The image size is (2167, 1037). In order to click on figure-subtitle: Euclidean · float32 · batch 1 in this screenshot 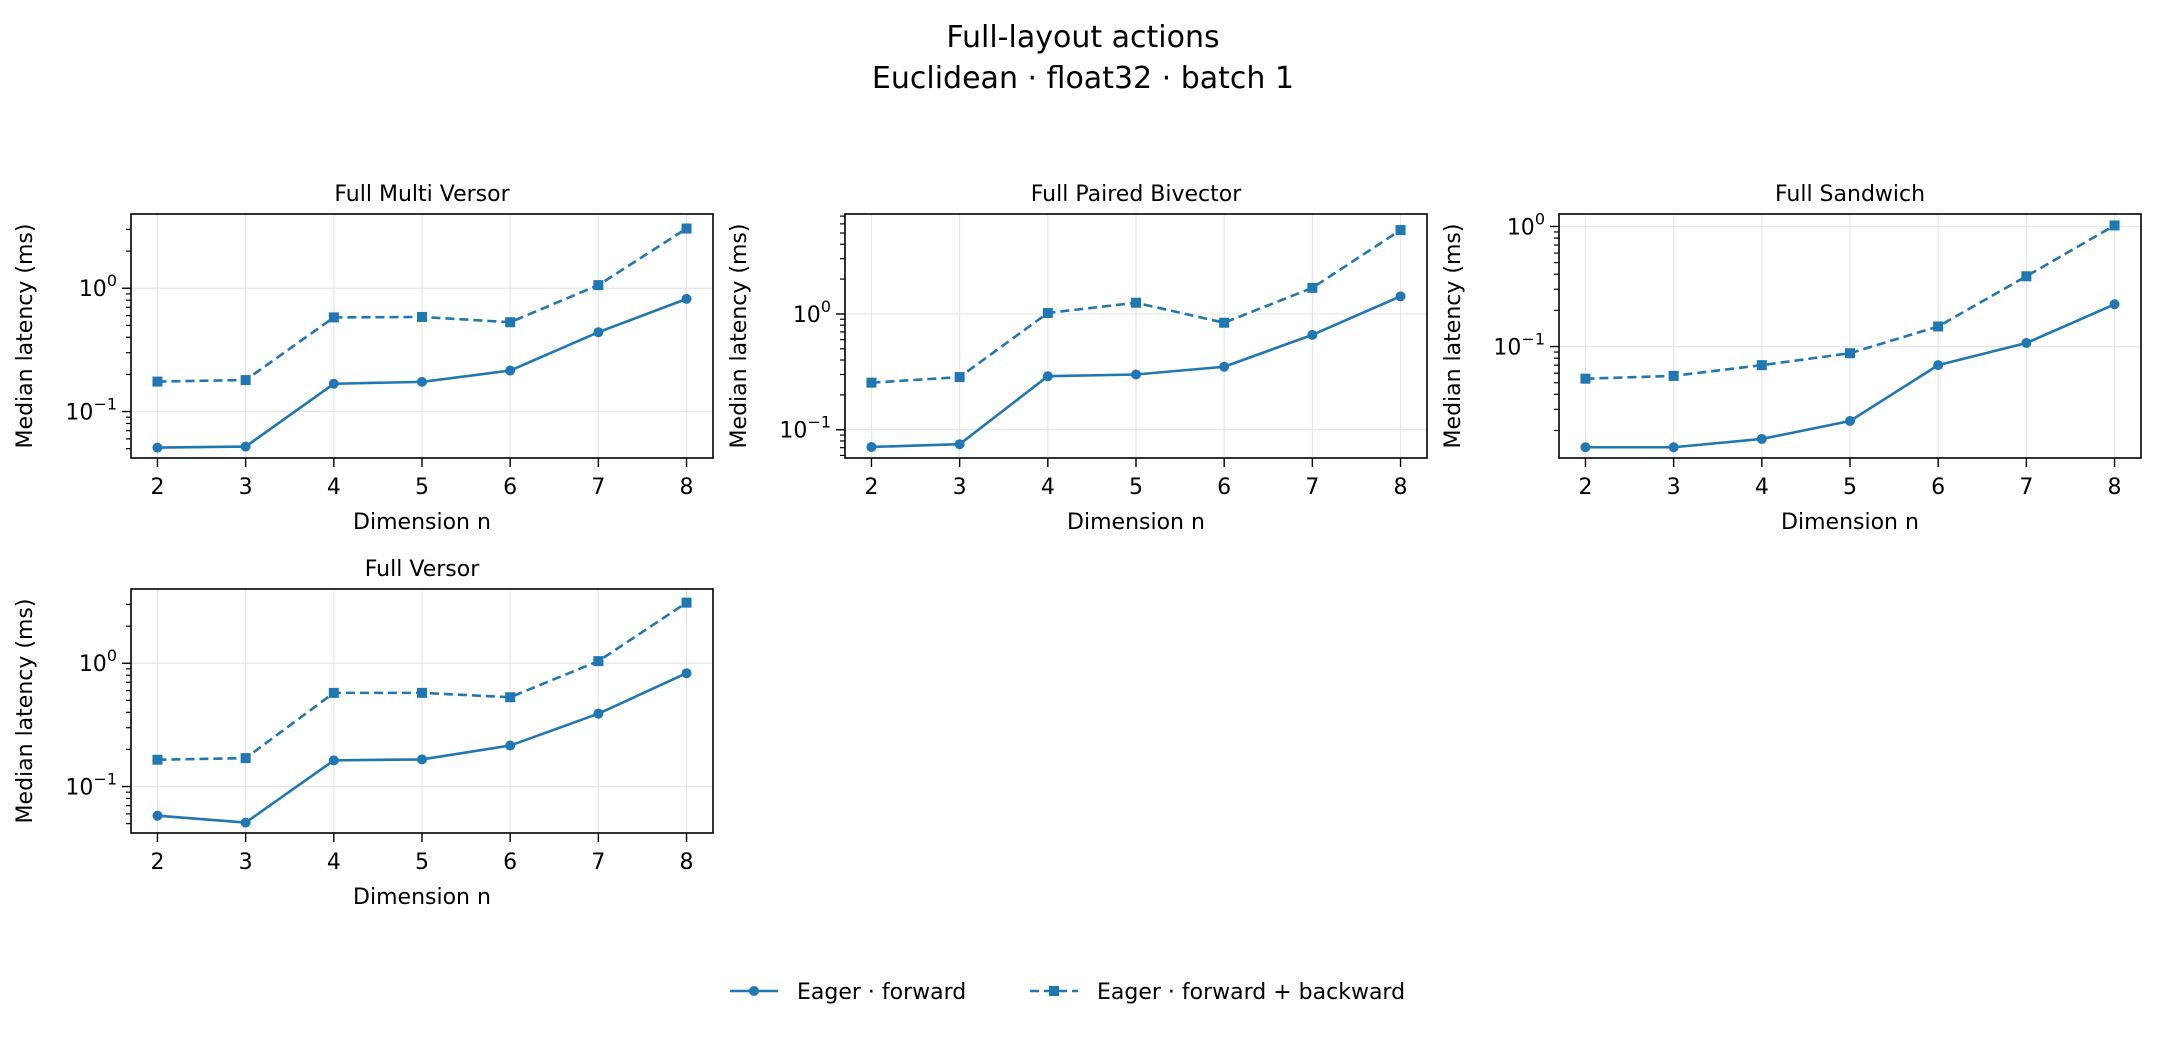, I will do `click(1083, 78)`.